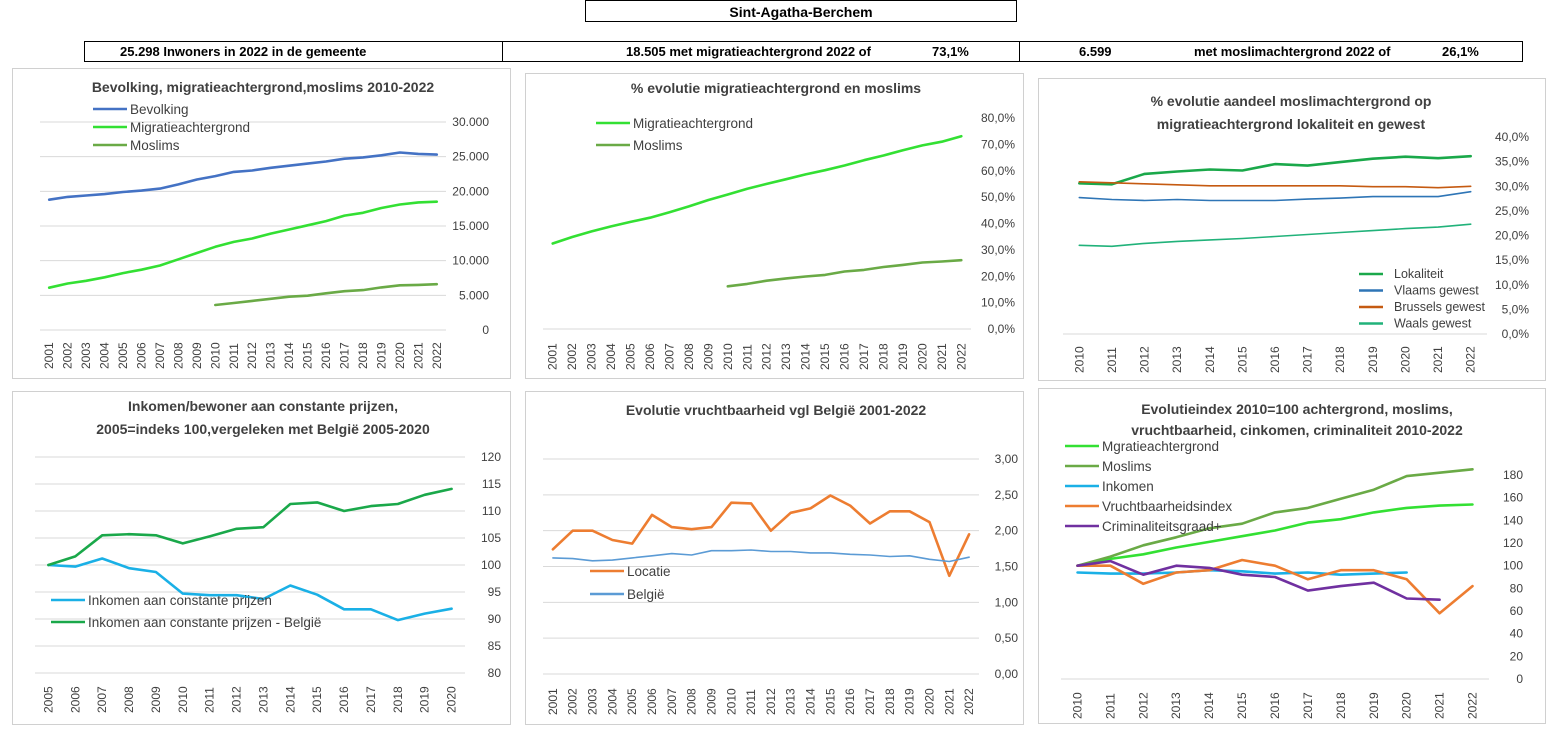 The width and height of the screenshot is (1556, 736). Describe the element at coordinates (1512, 137) in the screenshot. I see `y-tick-label: 40,0%` at that location.